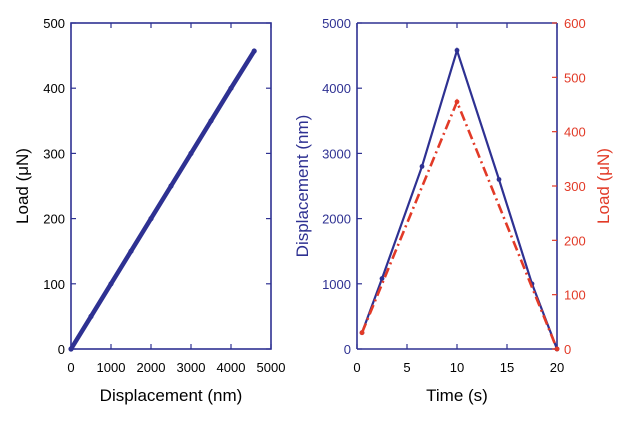  What do you see at coordinates (336, 284) in the screenshot?
I see `right-y-tick-label: 1000` at bounding box center [336, 284].